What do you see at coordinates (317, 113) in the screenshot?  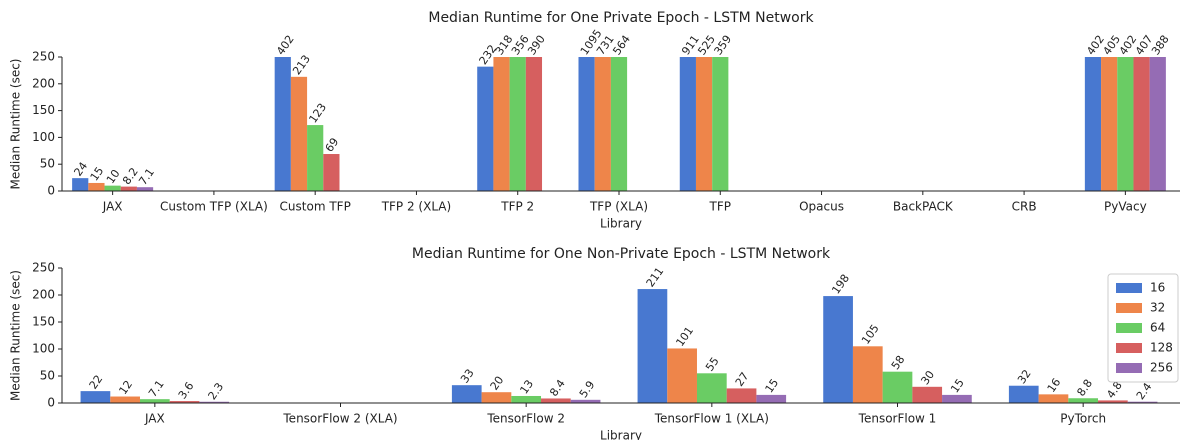 I see `value-label: 123` at bounding box center [317, 113].